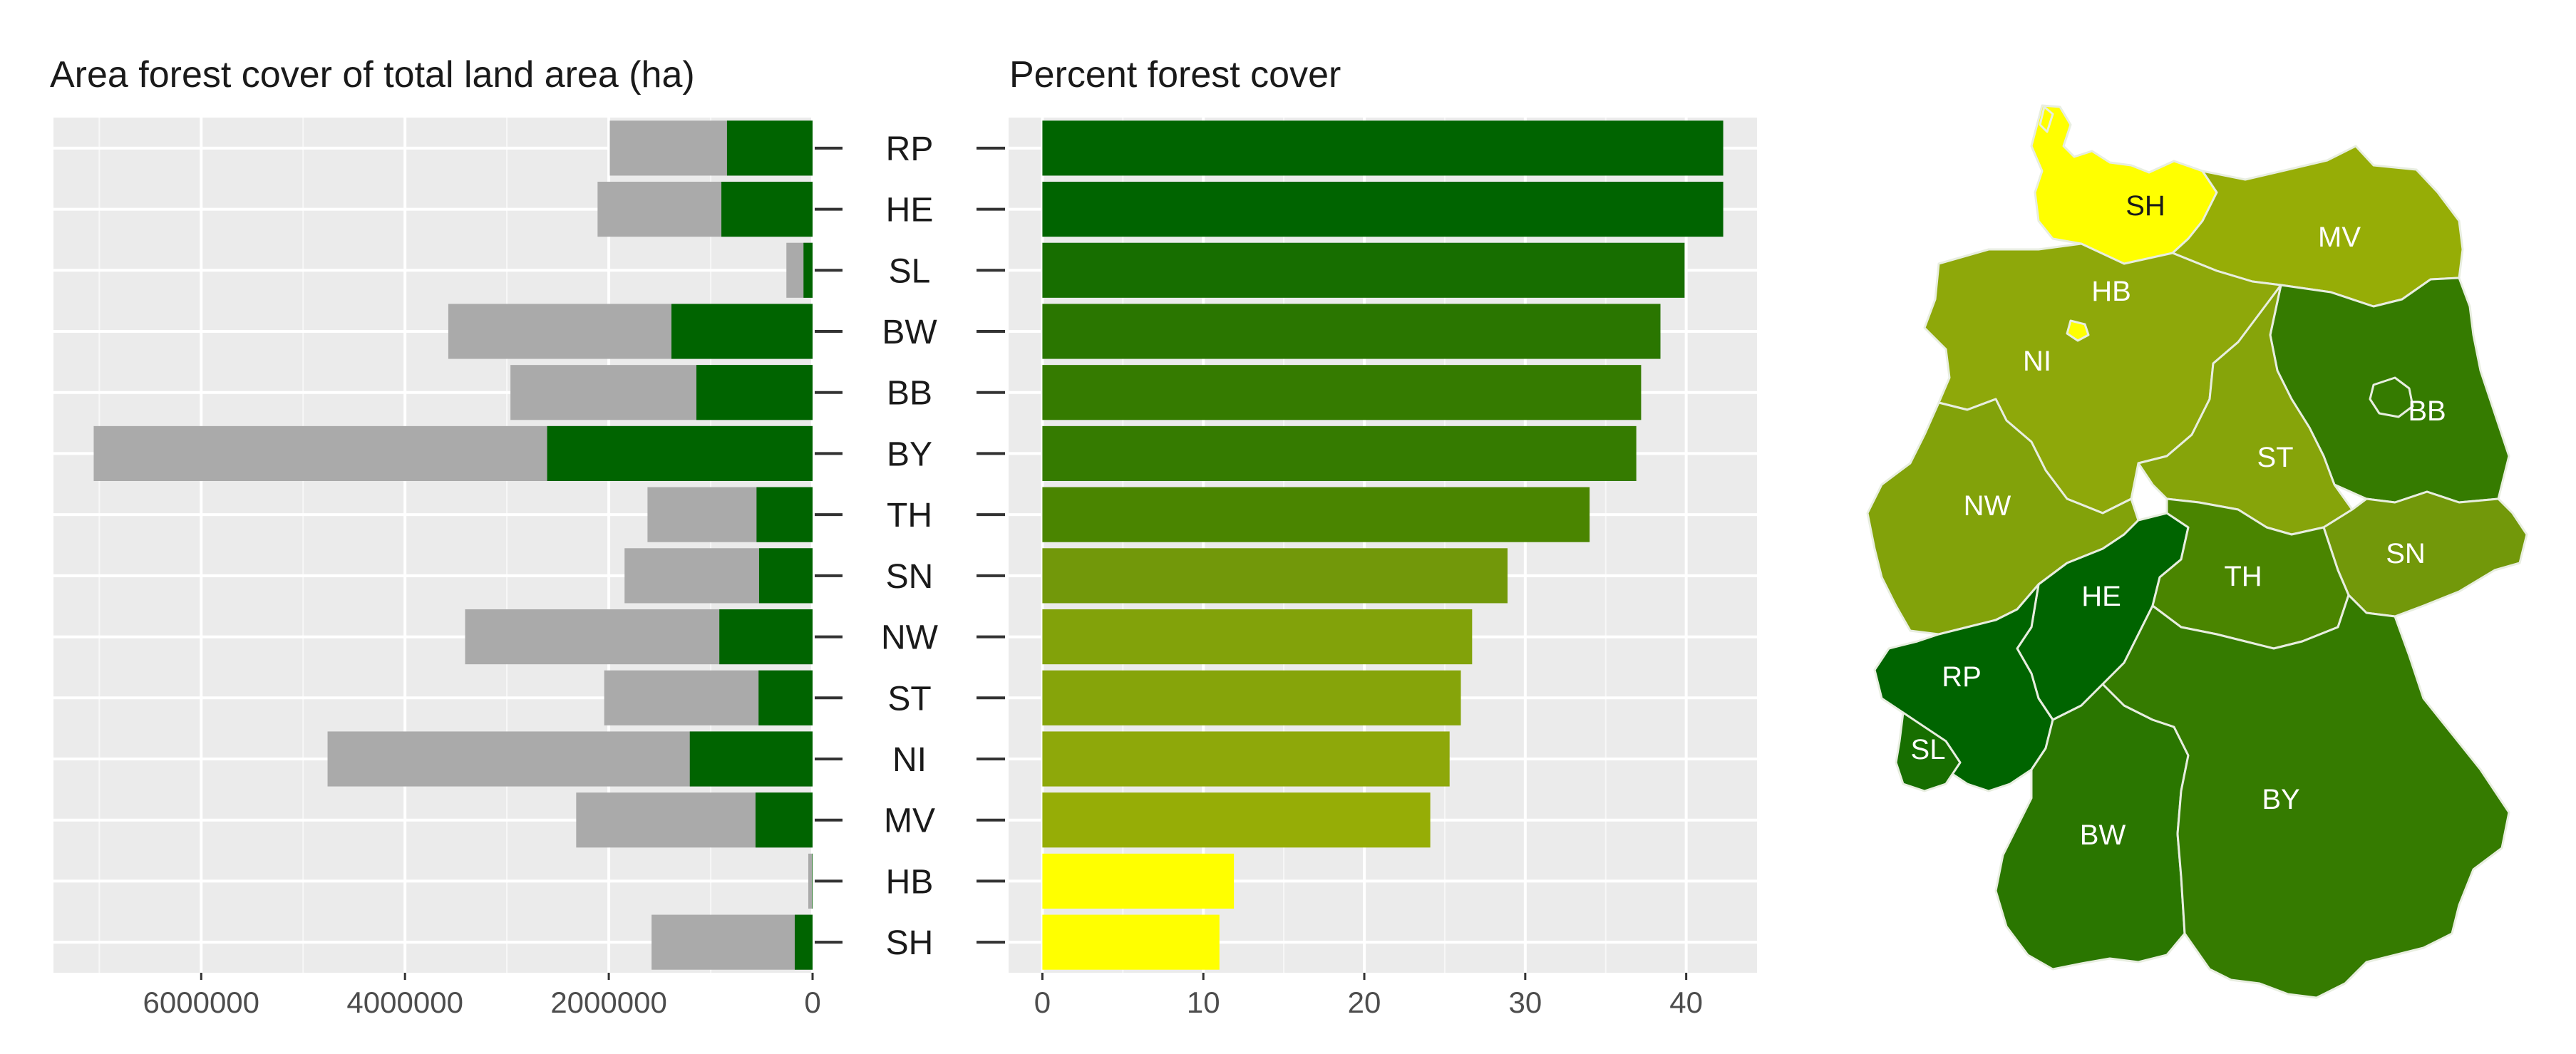 Image resolution: width=2576 pixels, height=1054 pixels. I want to click on state-label-mv: MV, so click(909, 821).